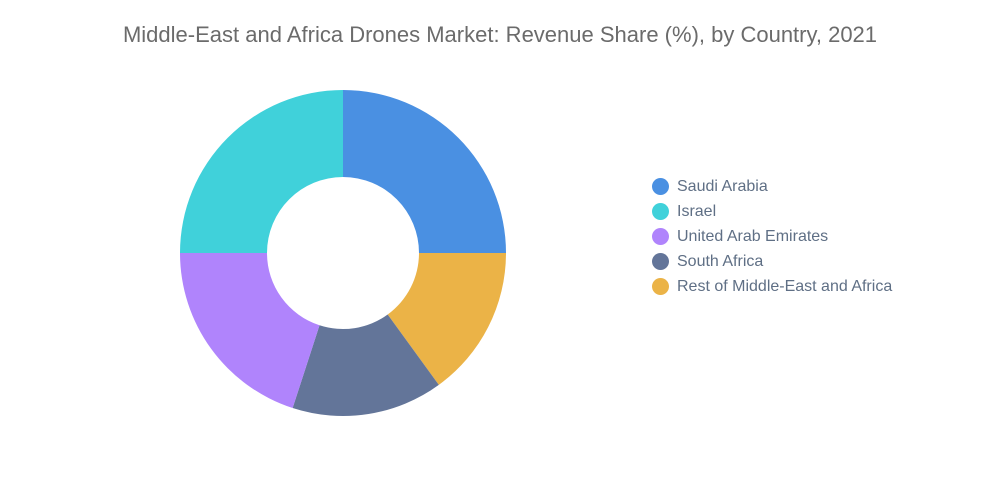  What do you see at coordinates (660, 186) in the screenshot?
I see `legend-swatch-saudi-arabia` at bounding box center [660, 186].